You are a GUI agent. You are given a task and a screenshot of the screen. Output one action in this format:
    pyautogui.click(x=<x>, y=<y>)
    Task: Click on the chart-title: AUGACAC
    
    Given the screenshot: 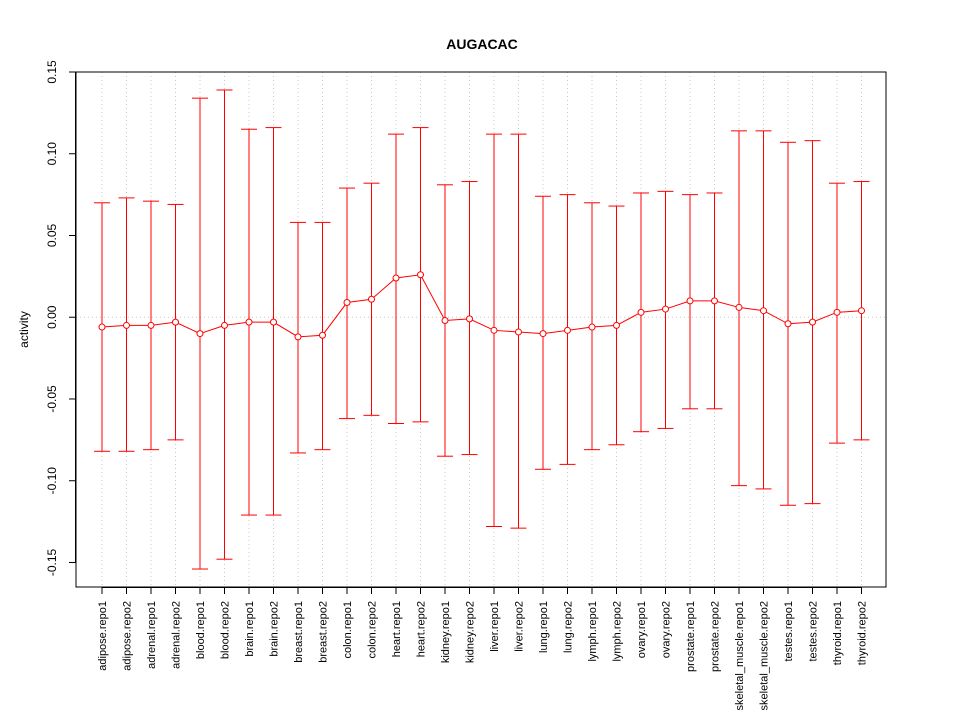 What is the action you would take?
    pyautogui.click(x=482, y=44)
    